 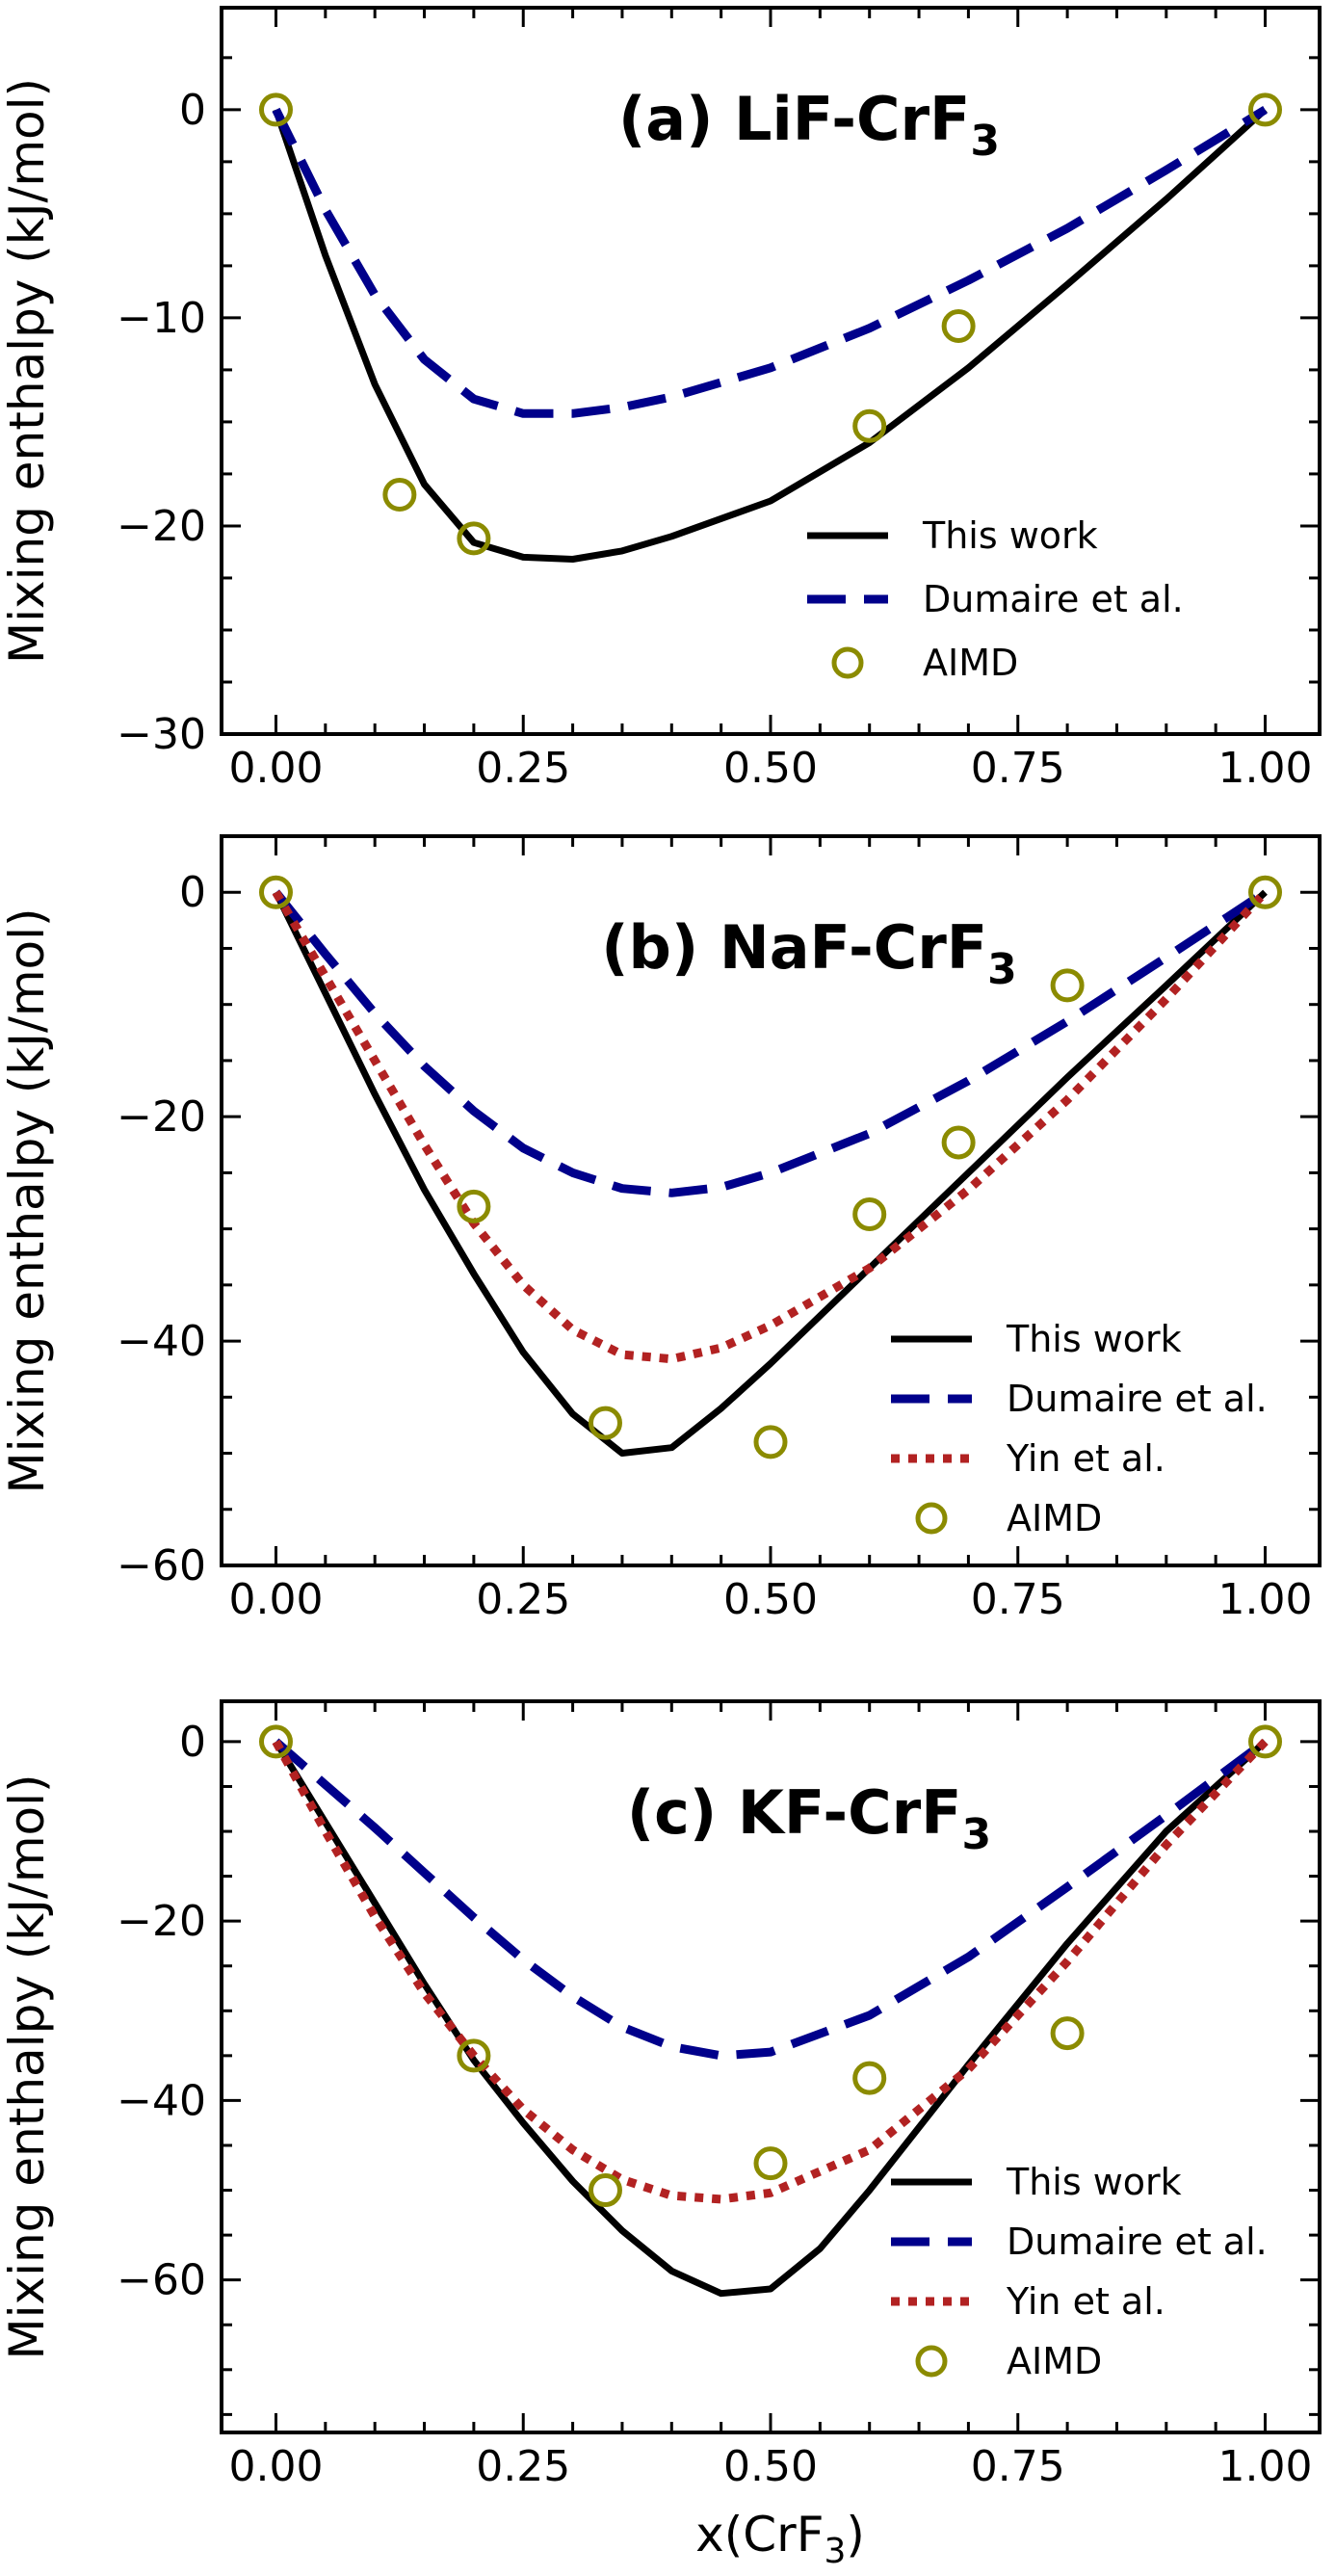 What do you see at coordinates (161, 735) in the screenshot?
I see `y-tick-label: −30` at bounding box center [161, 735].